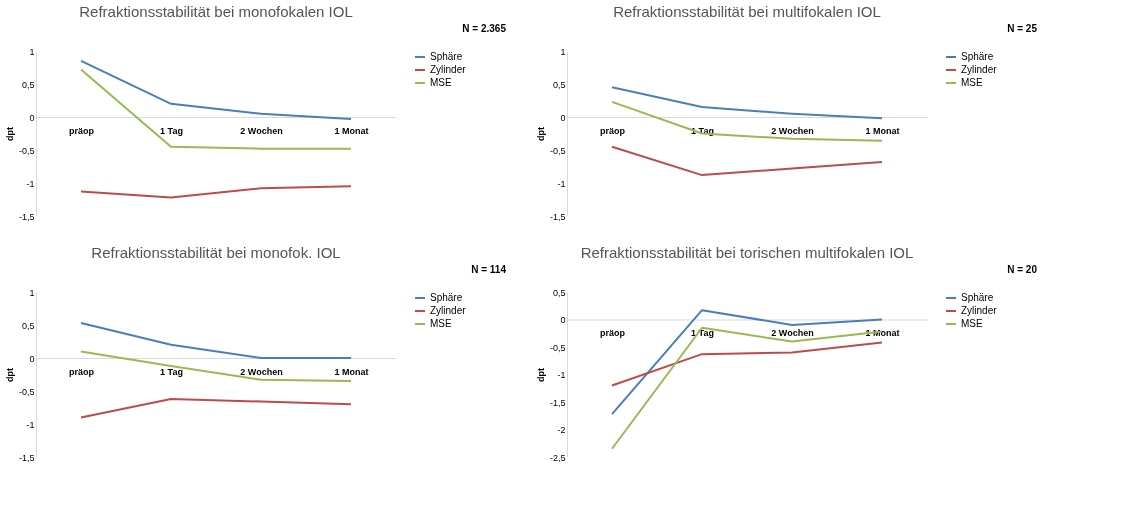  What do you see at coordinates (1022, 28) in the screenshot?
I see `text: N = 25` at bounding box center [1022, 28].